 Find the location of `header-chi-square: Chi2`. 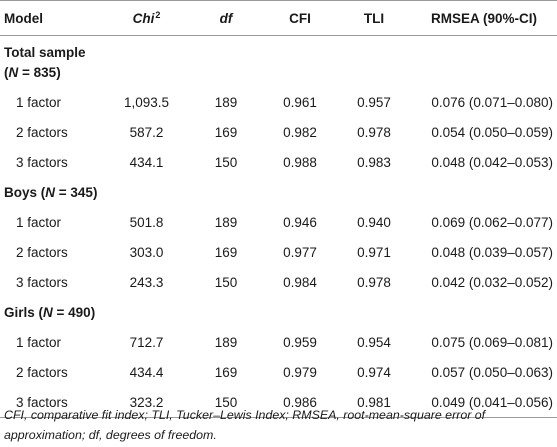

header-chi-square: Chi2 is located at coordinates (146, 18).